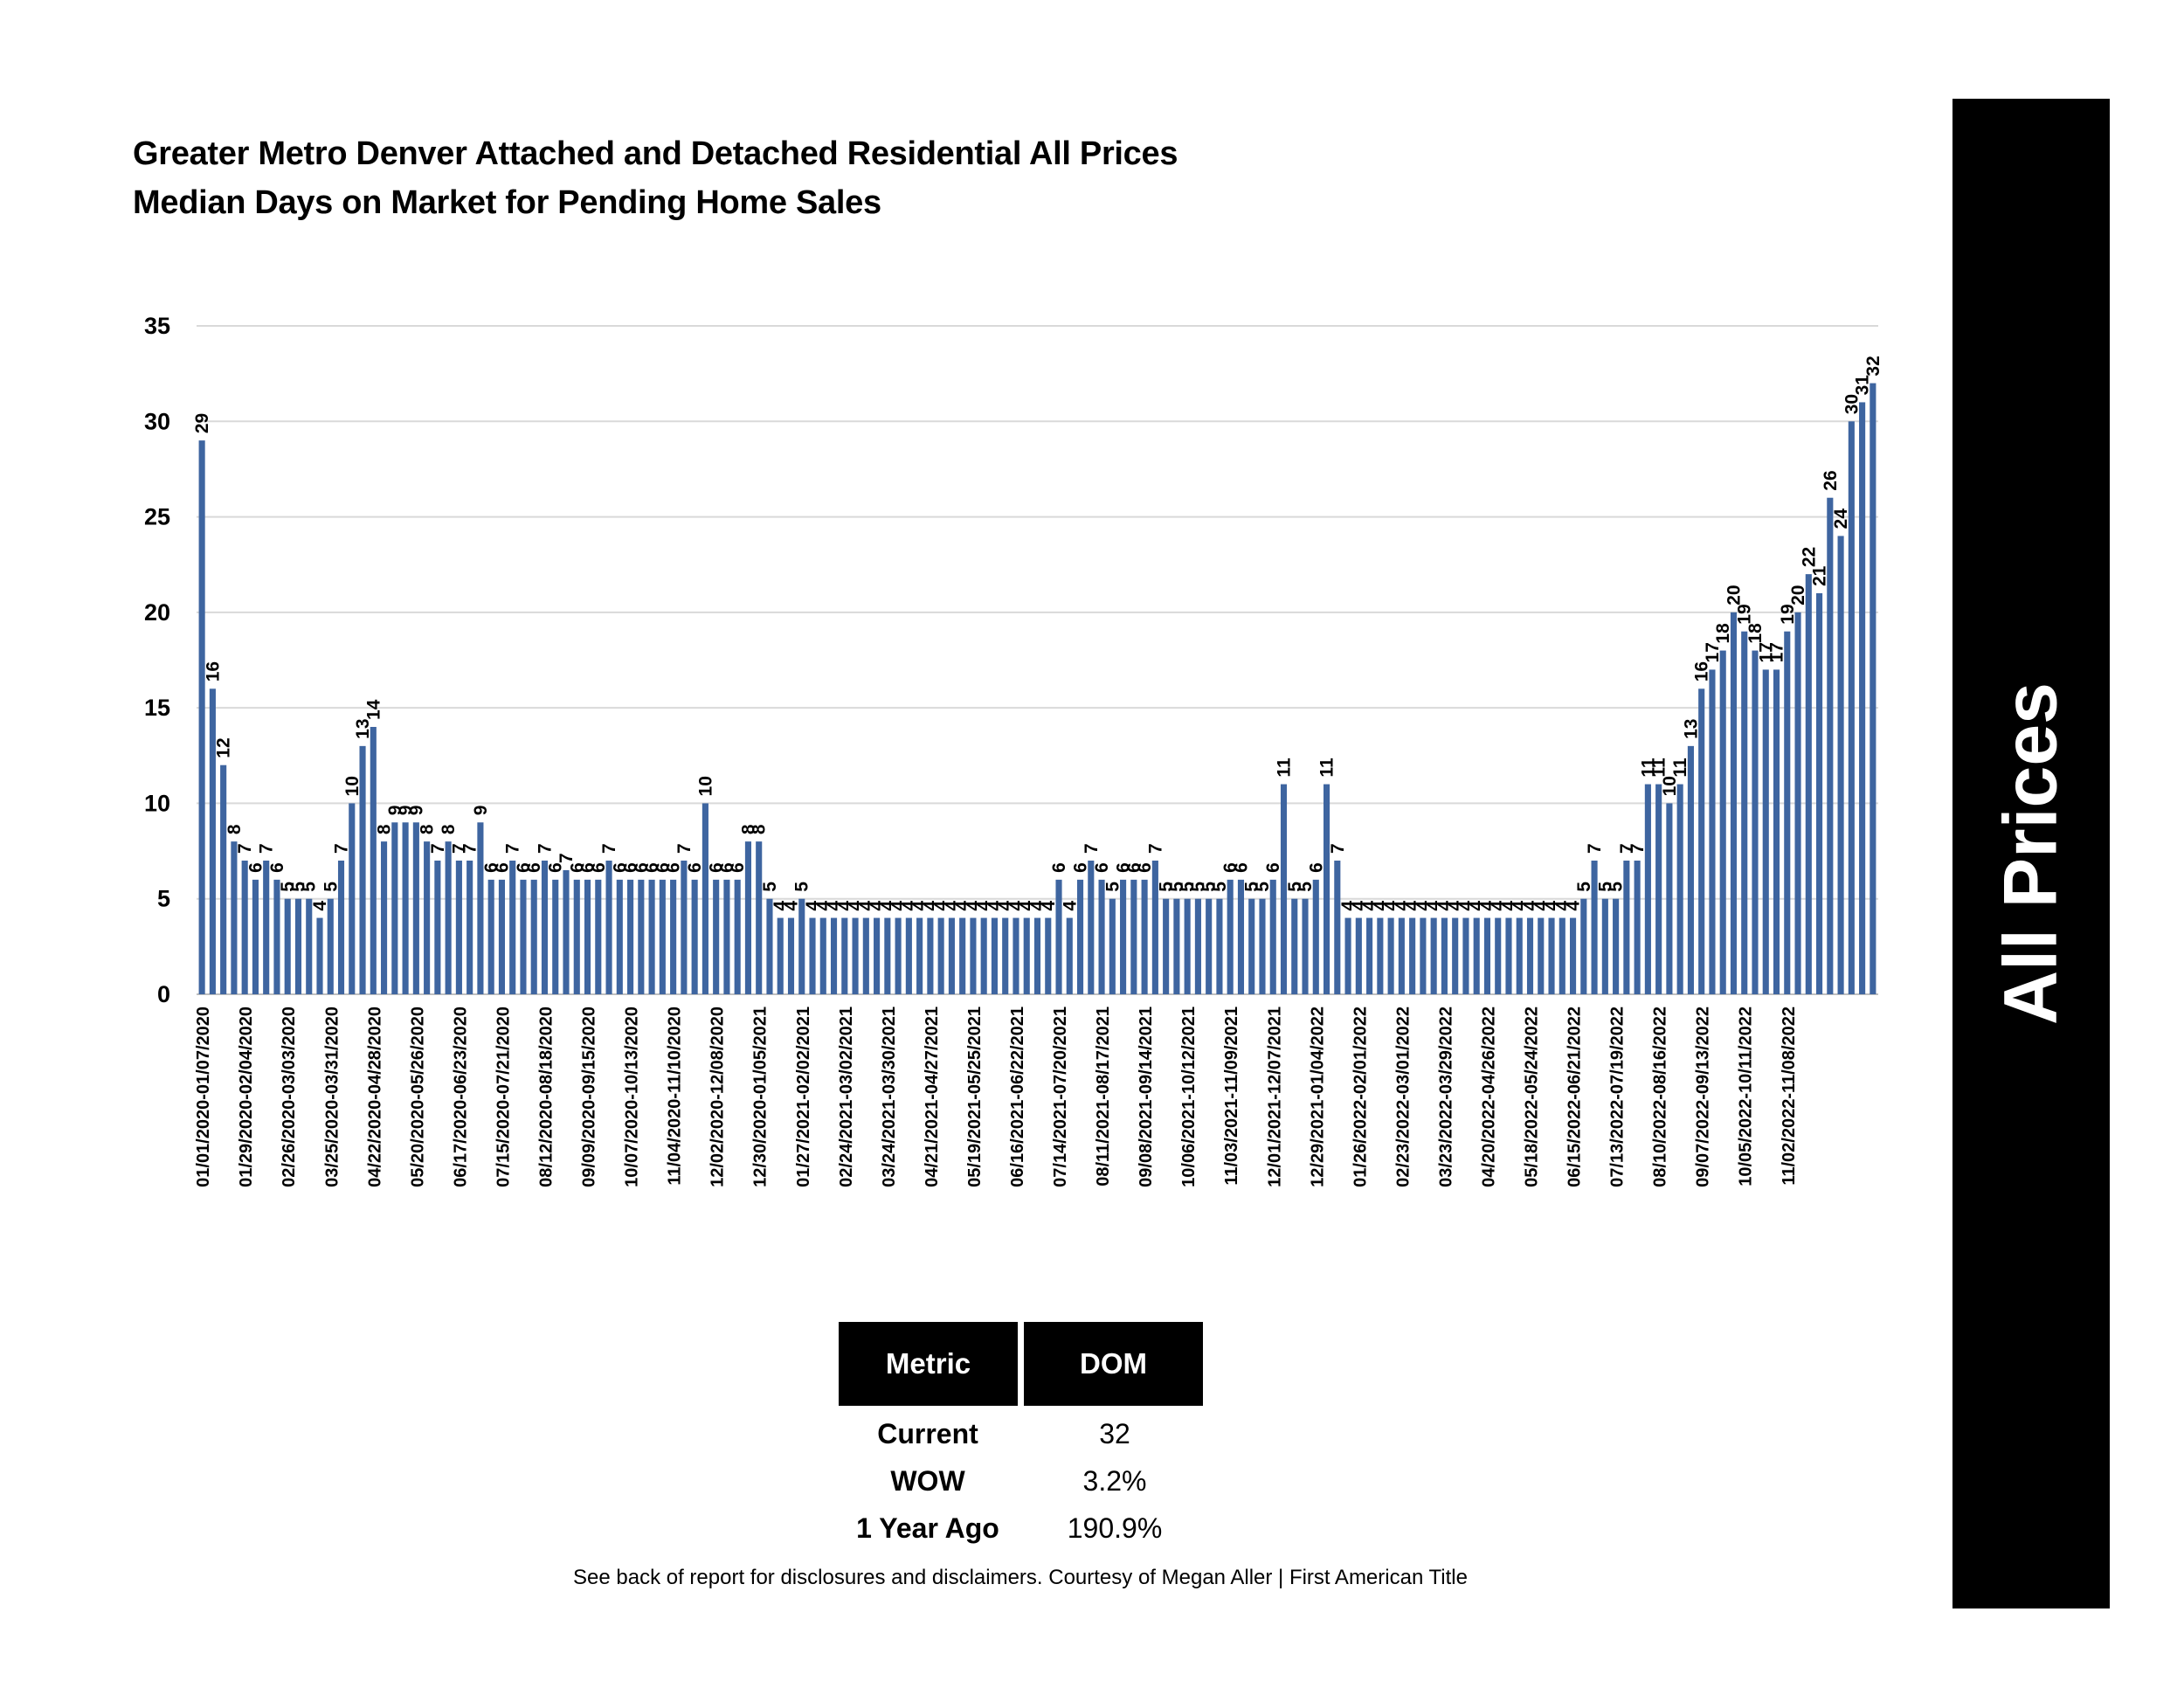  Describe the element at coordinates (373, 709) in the screenshot. I see `data-label: 14` at that location.